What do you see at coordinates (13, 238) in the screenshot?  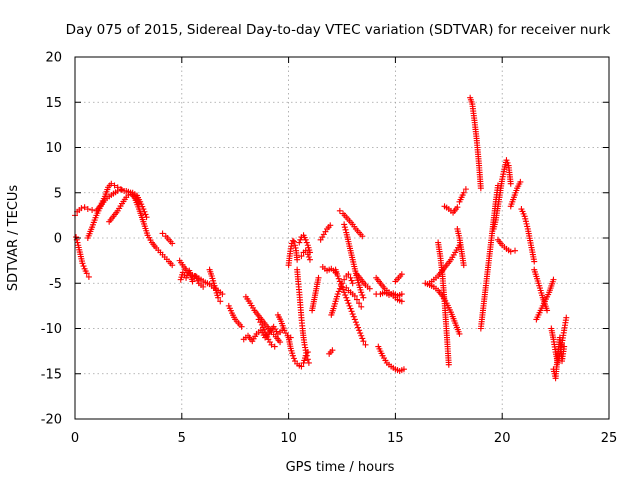 I see `y-axis-label: SDTVAR / TECUs` at bounding box center [13, 238].